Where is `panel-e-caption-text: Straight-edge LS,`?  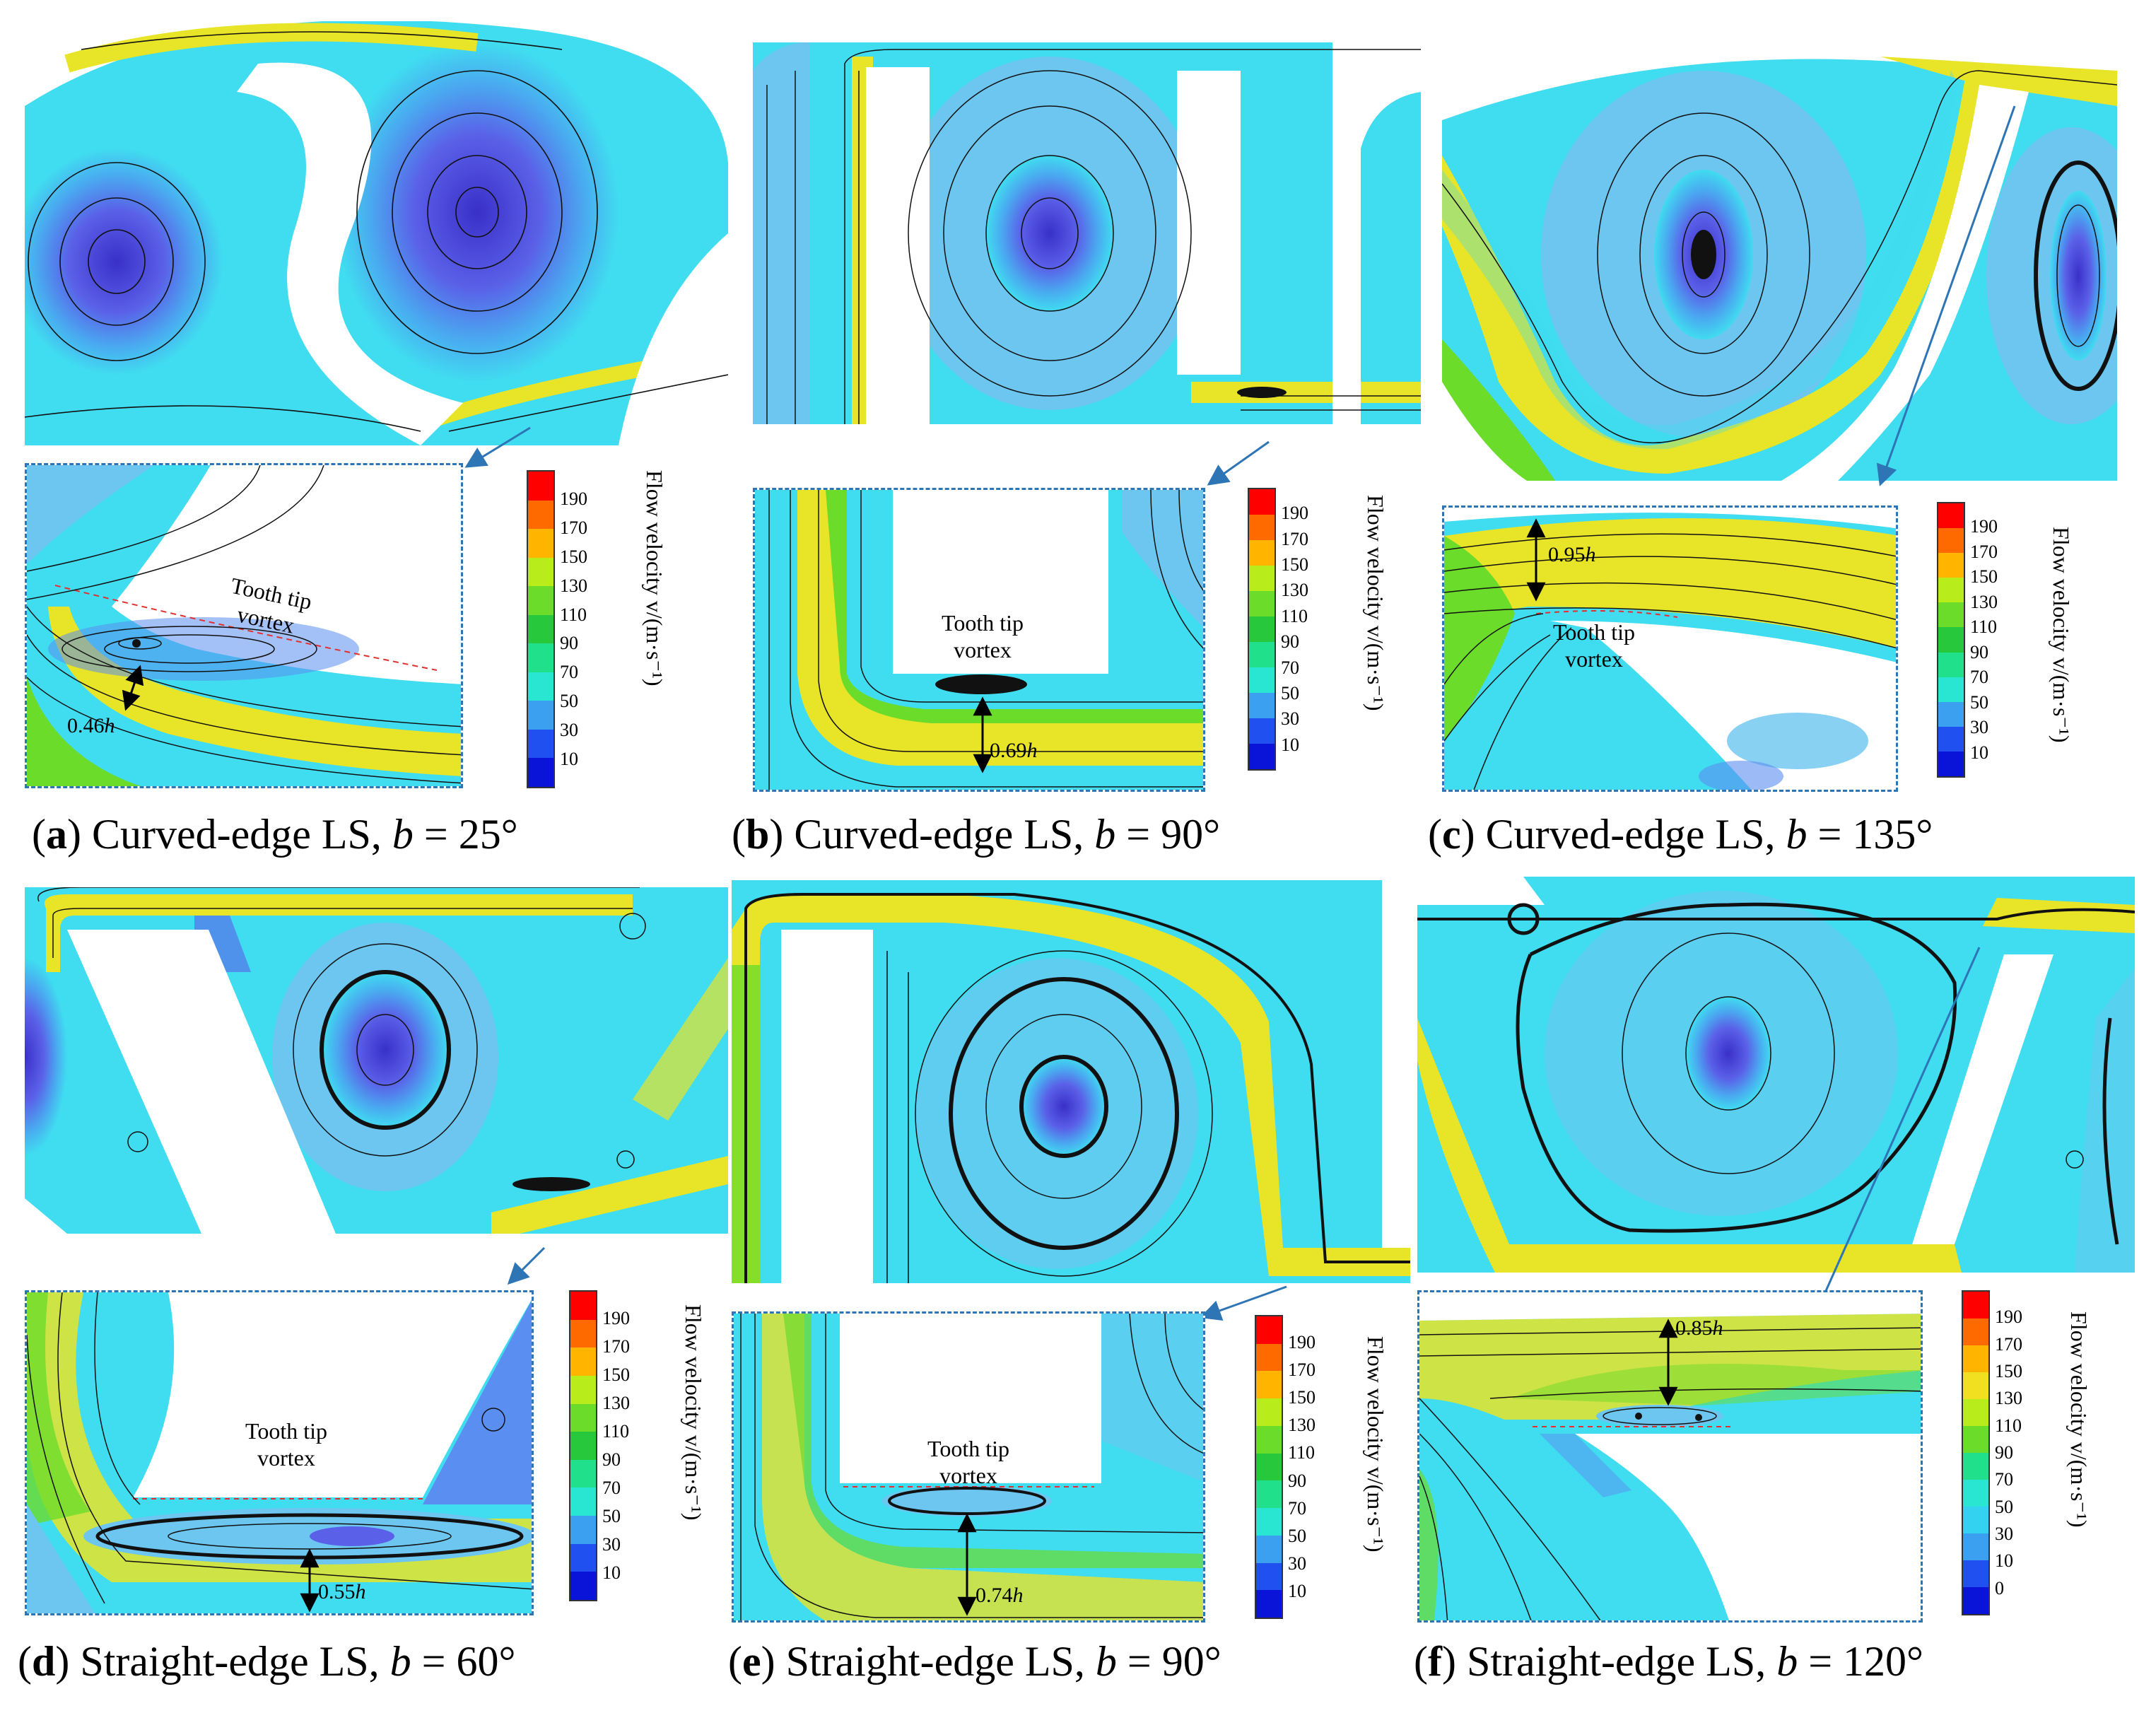
panel-e-caption-text: Straight-edge LS, is located at coordinates (935, 1662).